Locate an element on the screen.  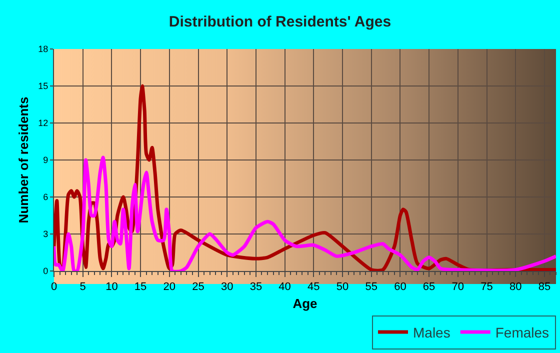
x-tick-label: 65 is located at coordinates (429, 287).